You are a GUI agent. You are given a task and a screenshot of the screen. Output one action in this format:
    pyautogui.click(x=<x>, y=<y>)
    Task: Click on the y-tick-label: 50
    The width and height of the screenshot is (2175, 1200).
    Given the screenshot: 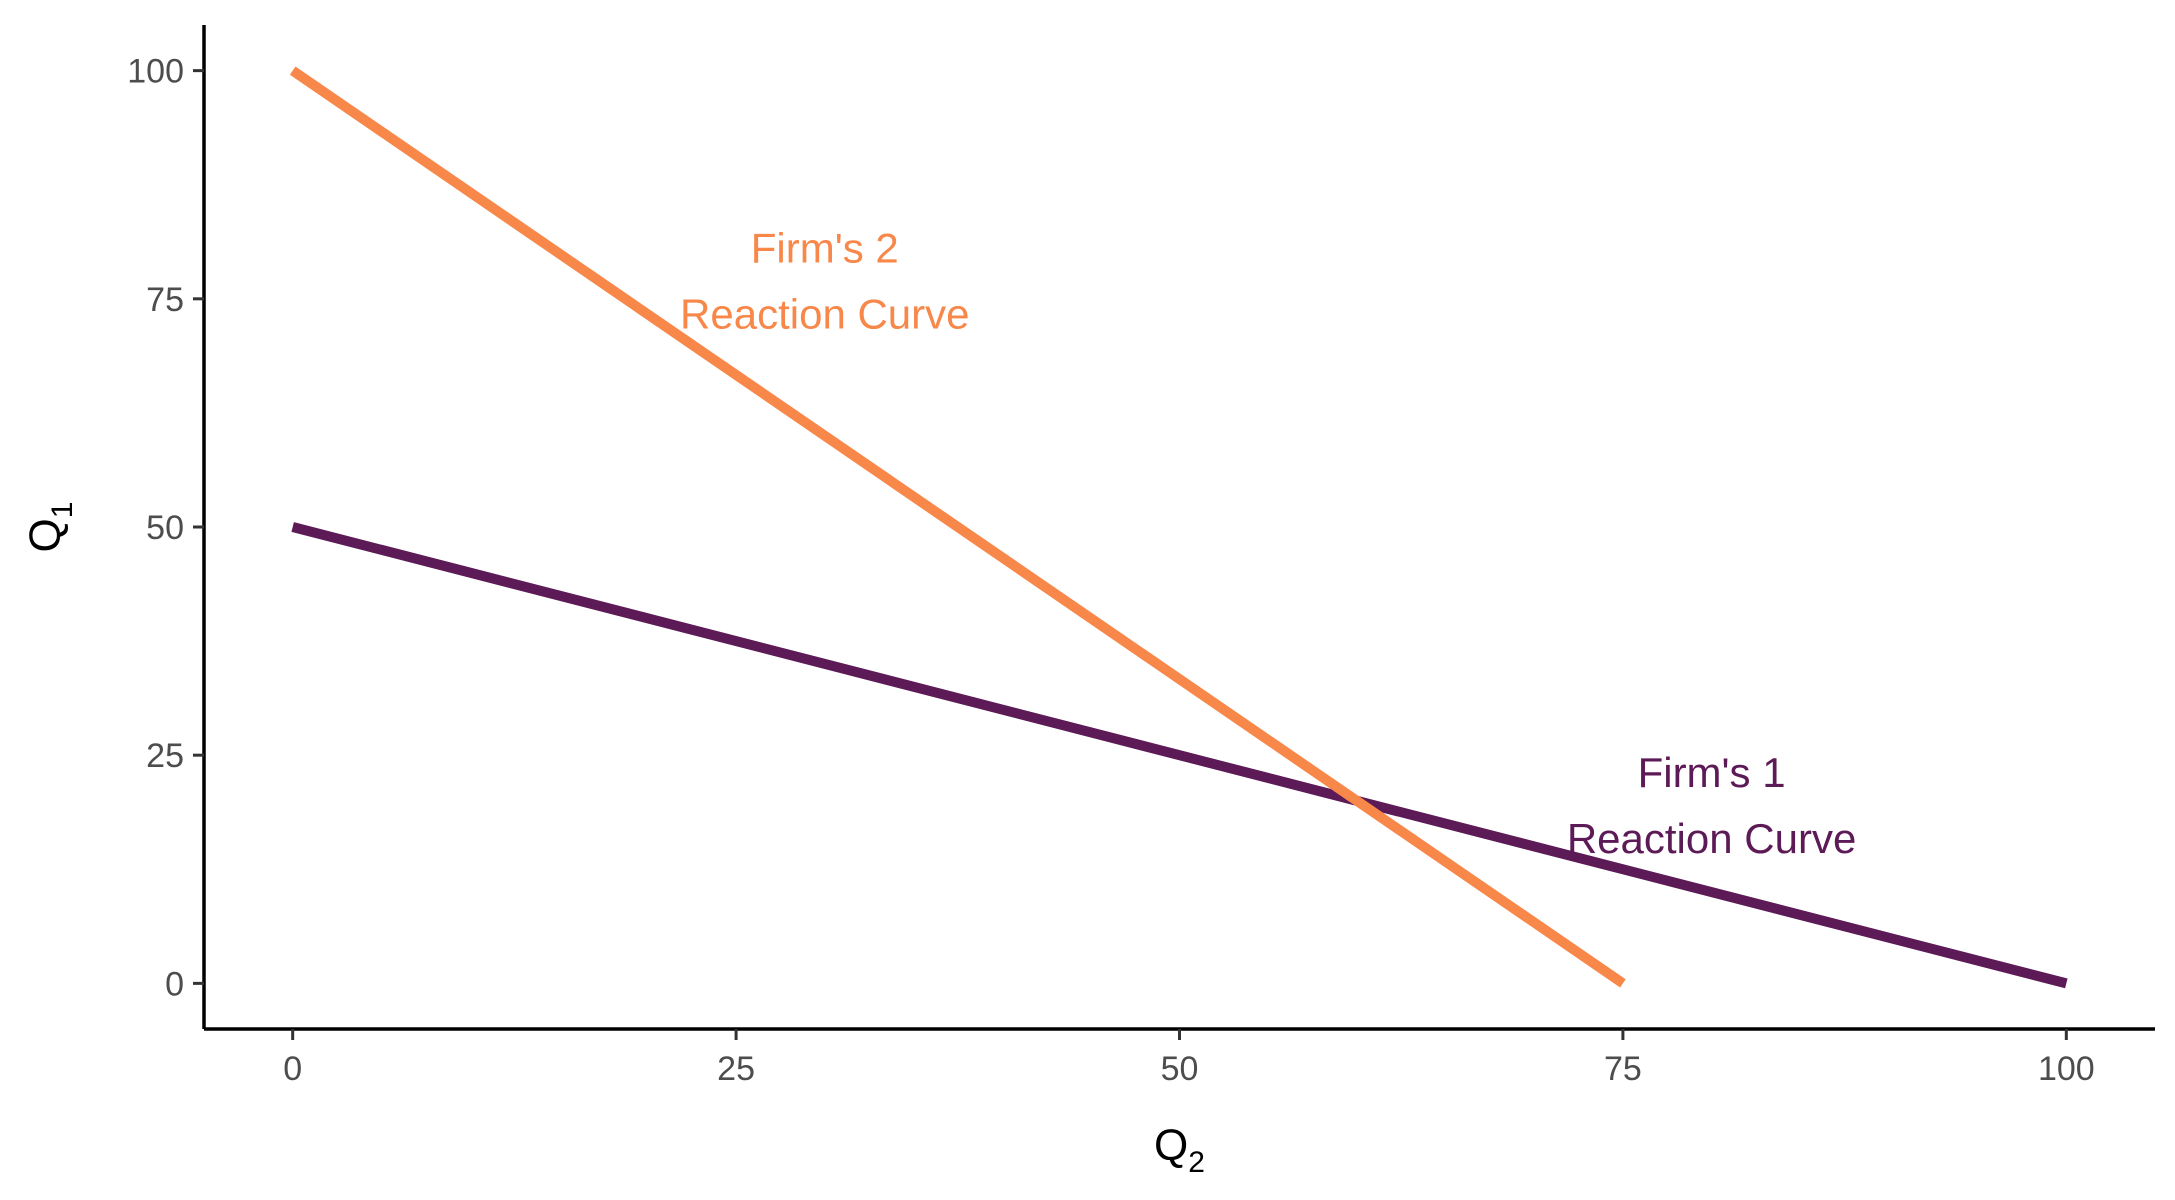 What is the action you would take?
    pyautogui.click(x=165, y=528)
    